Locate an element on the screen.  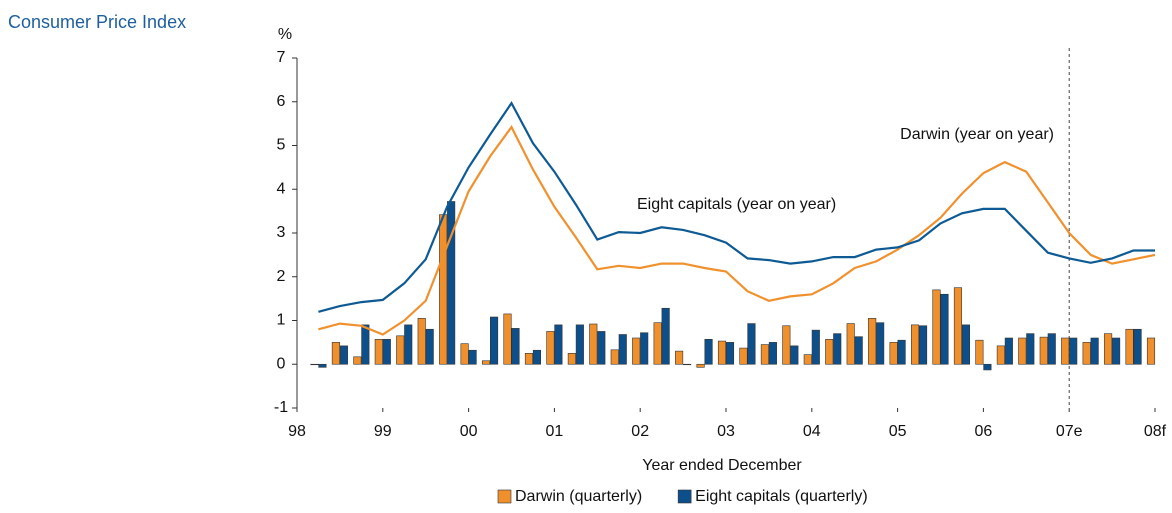
y-tick-label: 1 is located at coordinates (281, 320).